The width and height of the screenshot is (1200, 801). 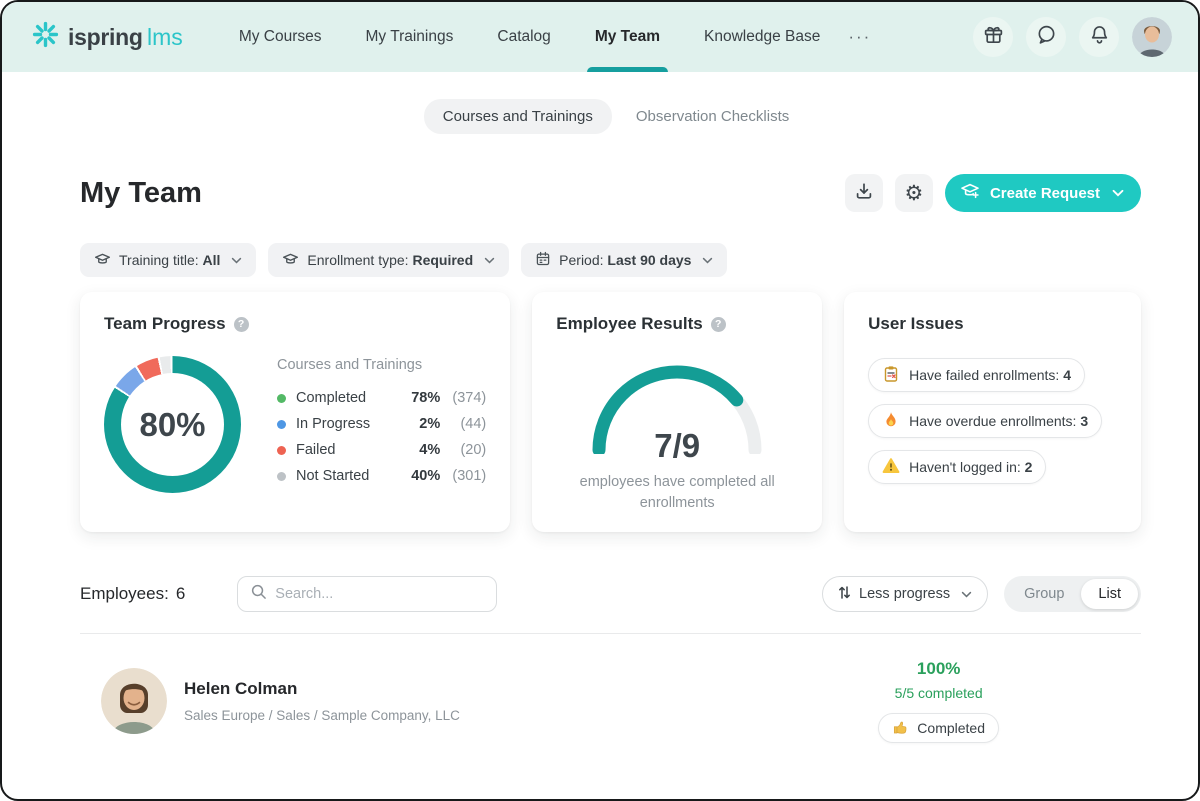 What do you see at coordinates (350, 365) in the screenshot?
I see `legend-title: Courses and Trainings` at bounding box center [350, 365].